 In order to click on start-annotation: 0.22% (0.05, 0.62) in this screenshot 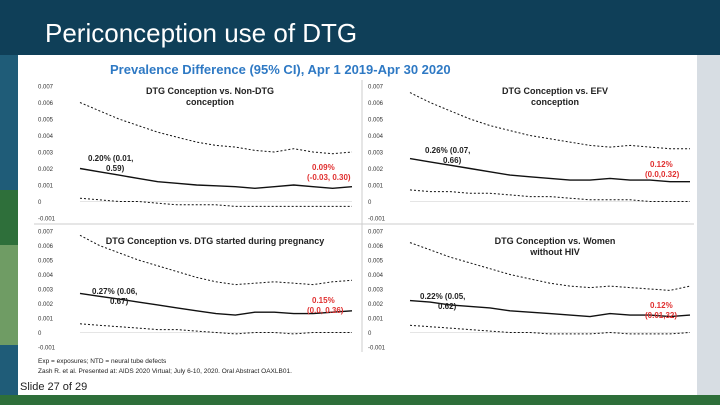, I will do `click(442, 301)`.